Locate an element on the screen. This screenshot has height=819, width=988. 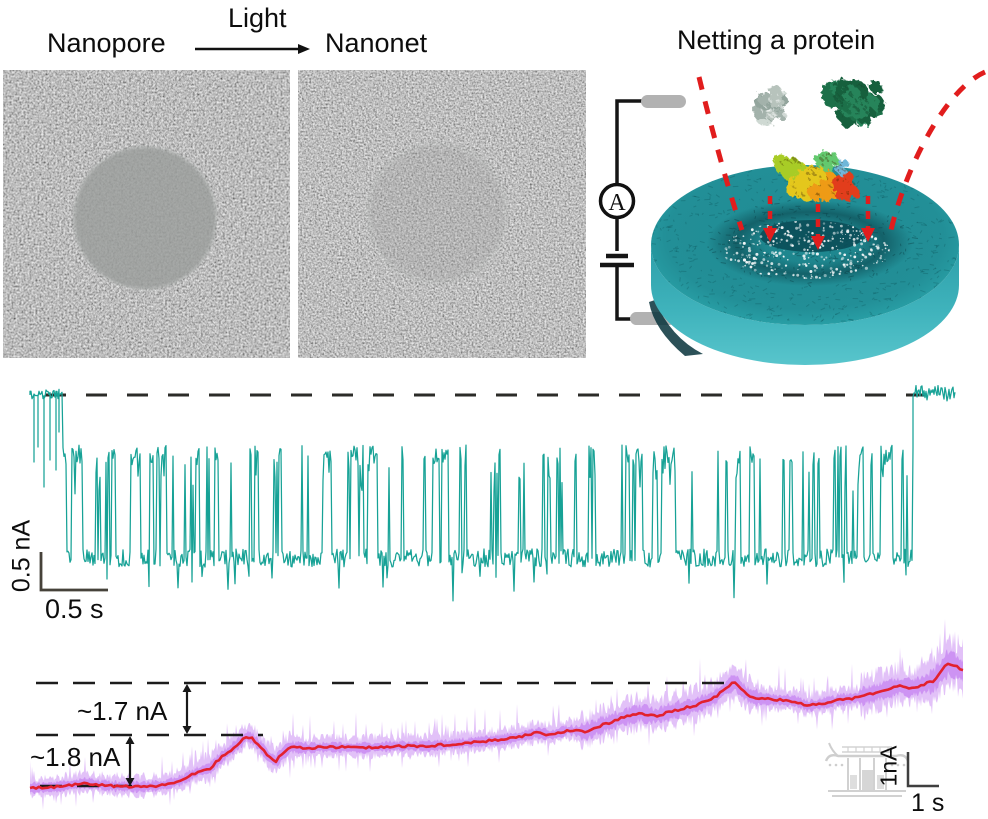
annotation-1p7na: ~1.7 nA is located at coordinates (122, 711).